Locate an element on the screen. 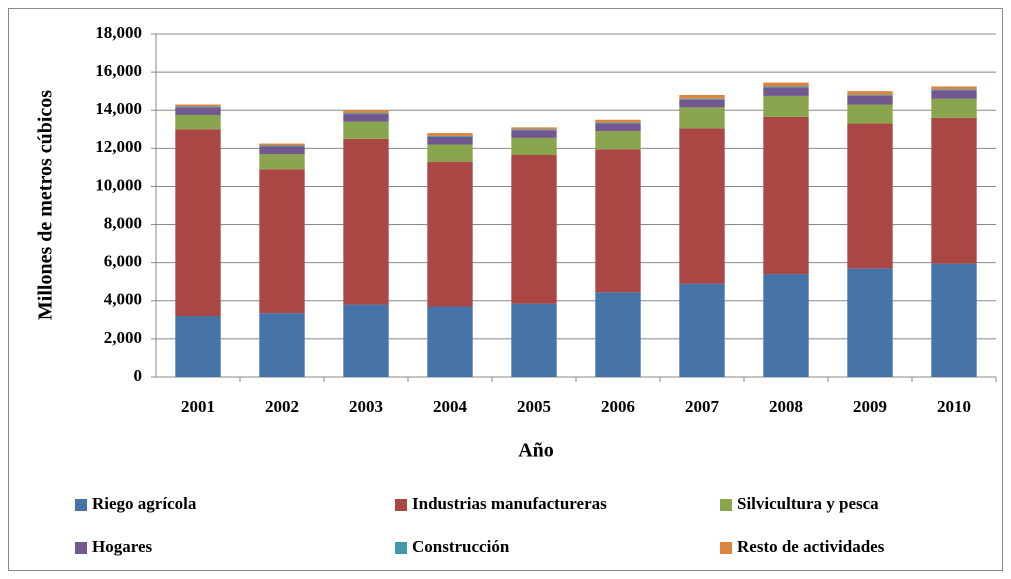  y-tick-label: 14,000 is located at coordinates (118, 108).